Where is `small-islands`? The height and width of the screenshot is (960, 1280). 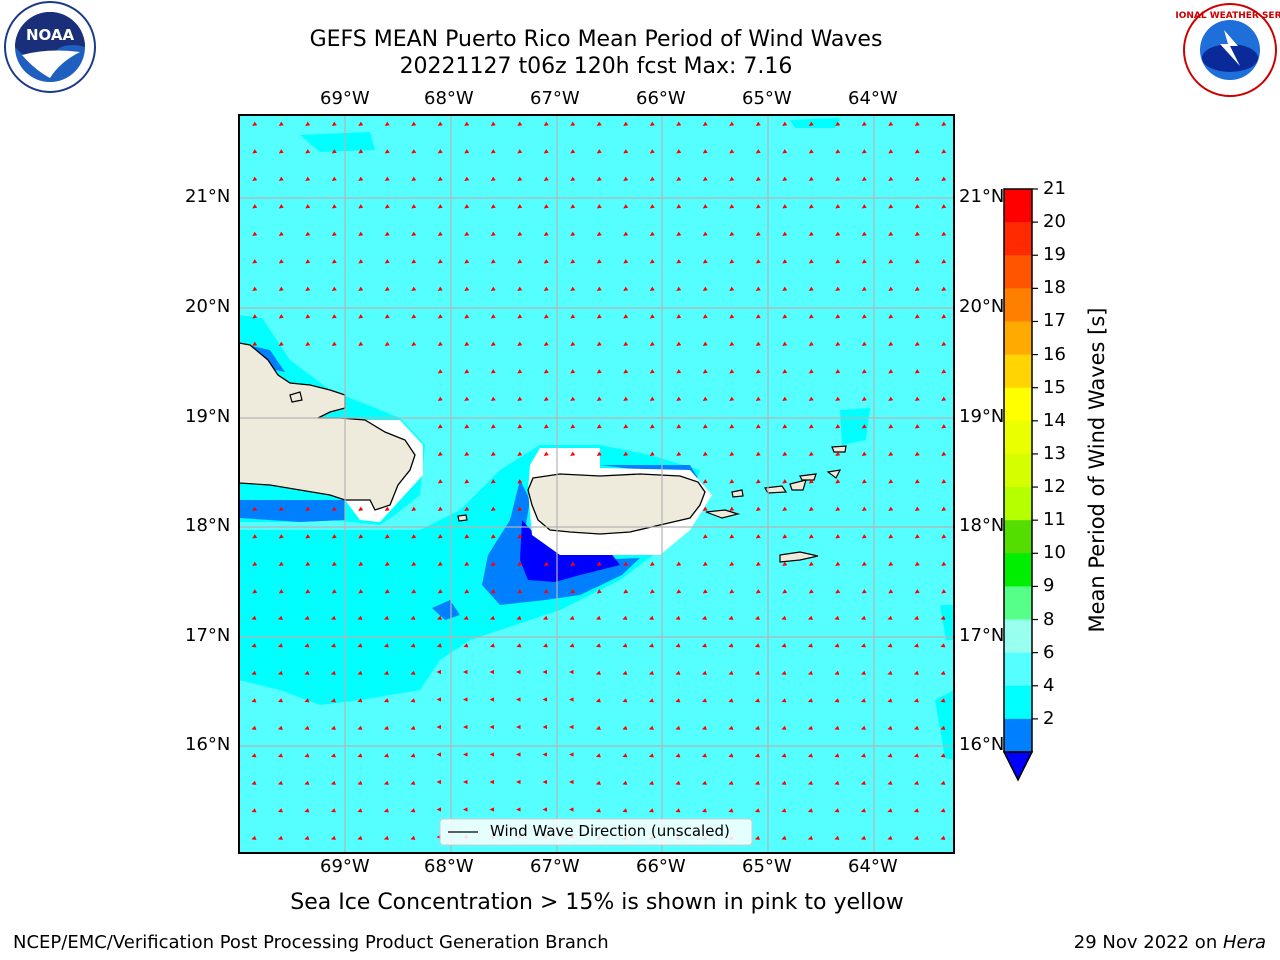
small-islands is located at coordinates (568, 477).